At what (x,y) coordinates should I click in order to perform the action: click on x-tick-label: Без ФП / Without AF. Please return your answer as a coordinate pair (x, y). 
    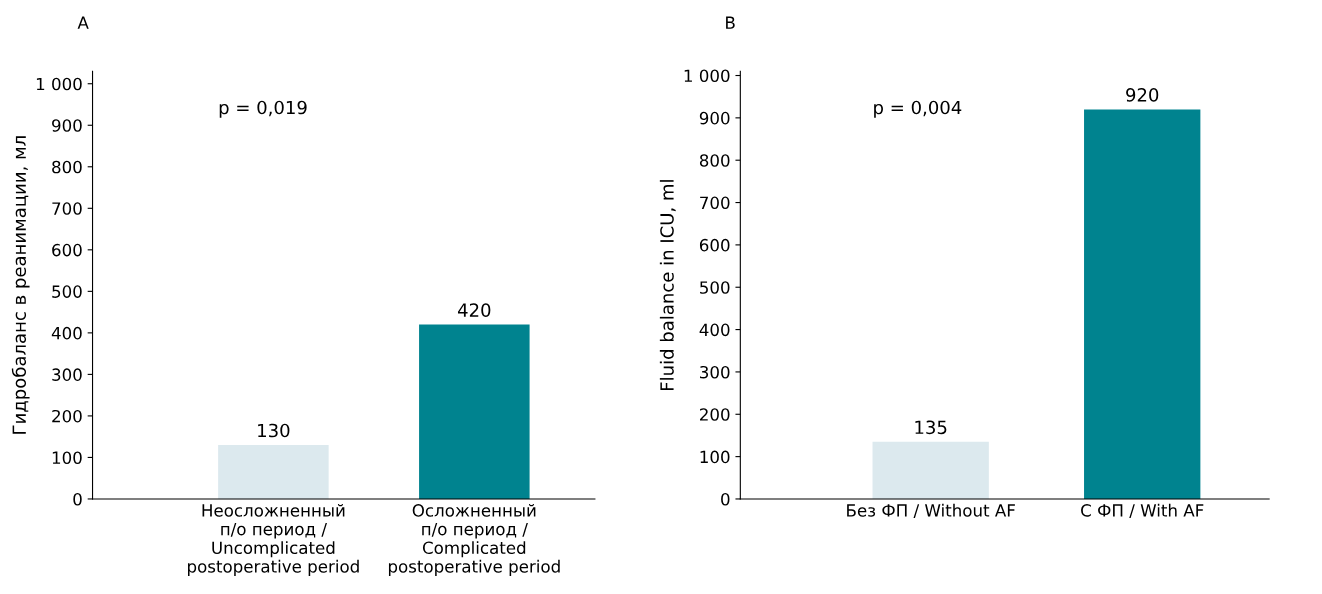
    Looking at the image, I should click on (931, 511).